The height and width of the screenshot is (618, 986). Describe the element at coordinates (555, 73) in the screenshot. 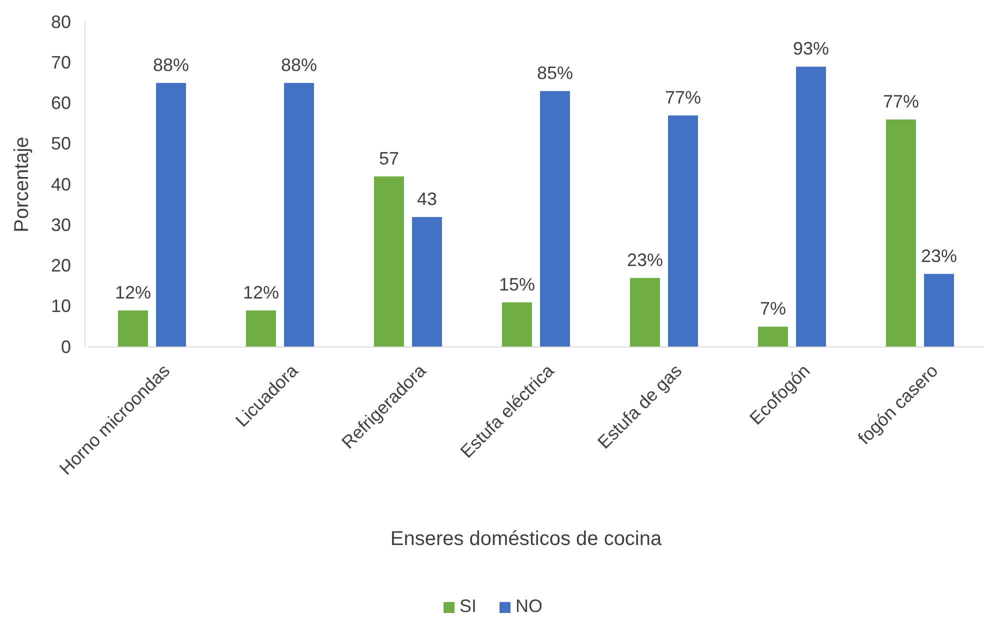

I see `annotation: 85%` at that location.